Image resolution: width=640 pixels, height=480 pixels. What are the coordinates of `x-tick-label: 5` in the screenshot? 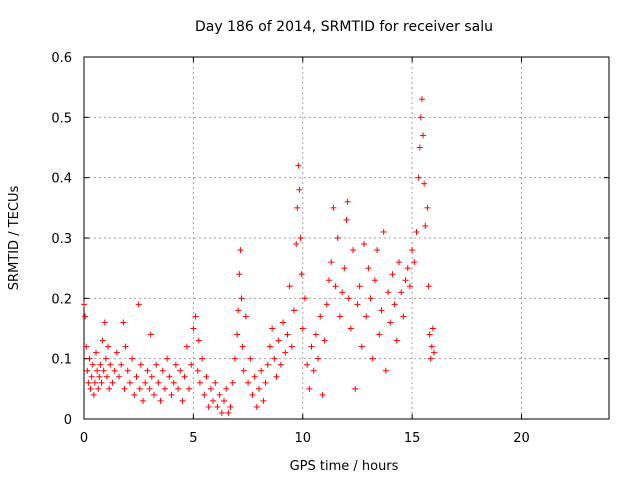 It's located at (193, 438).